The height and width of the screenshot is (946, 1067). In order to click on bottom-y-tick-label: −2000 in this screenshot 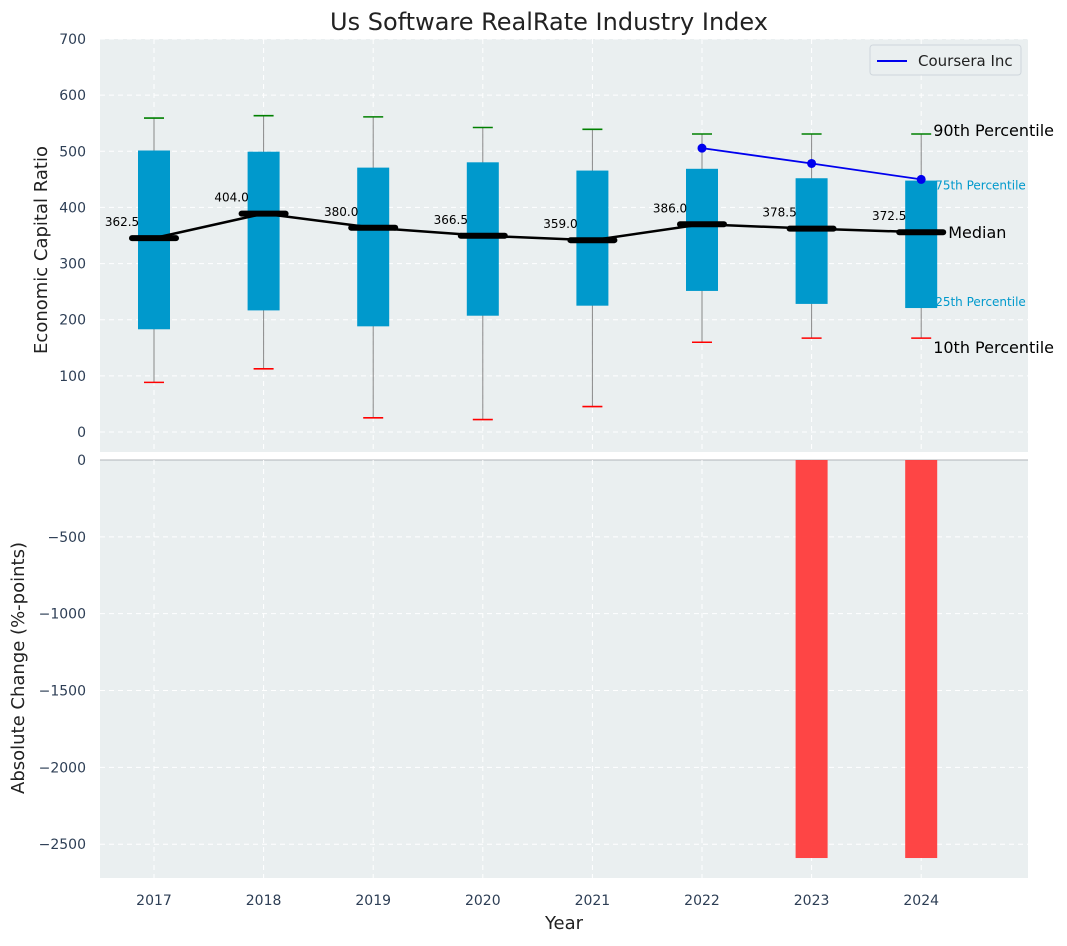, I will do `click(62, 768)`.